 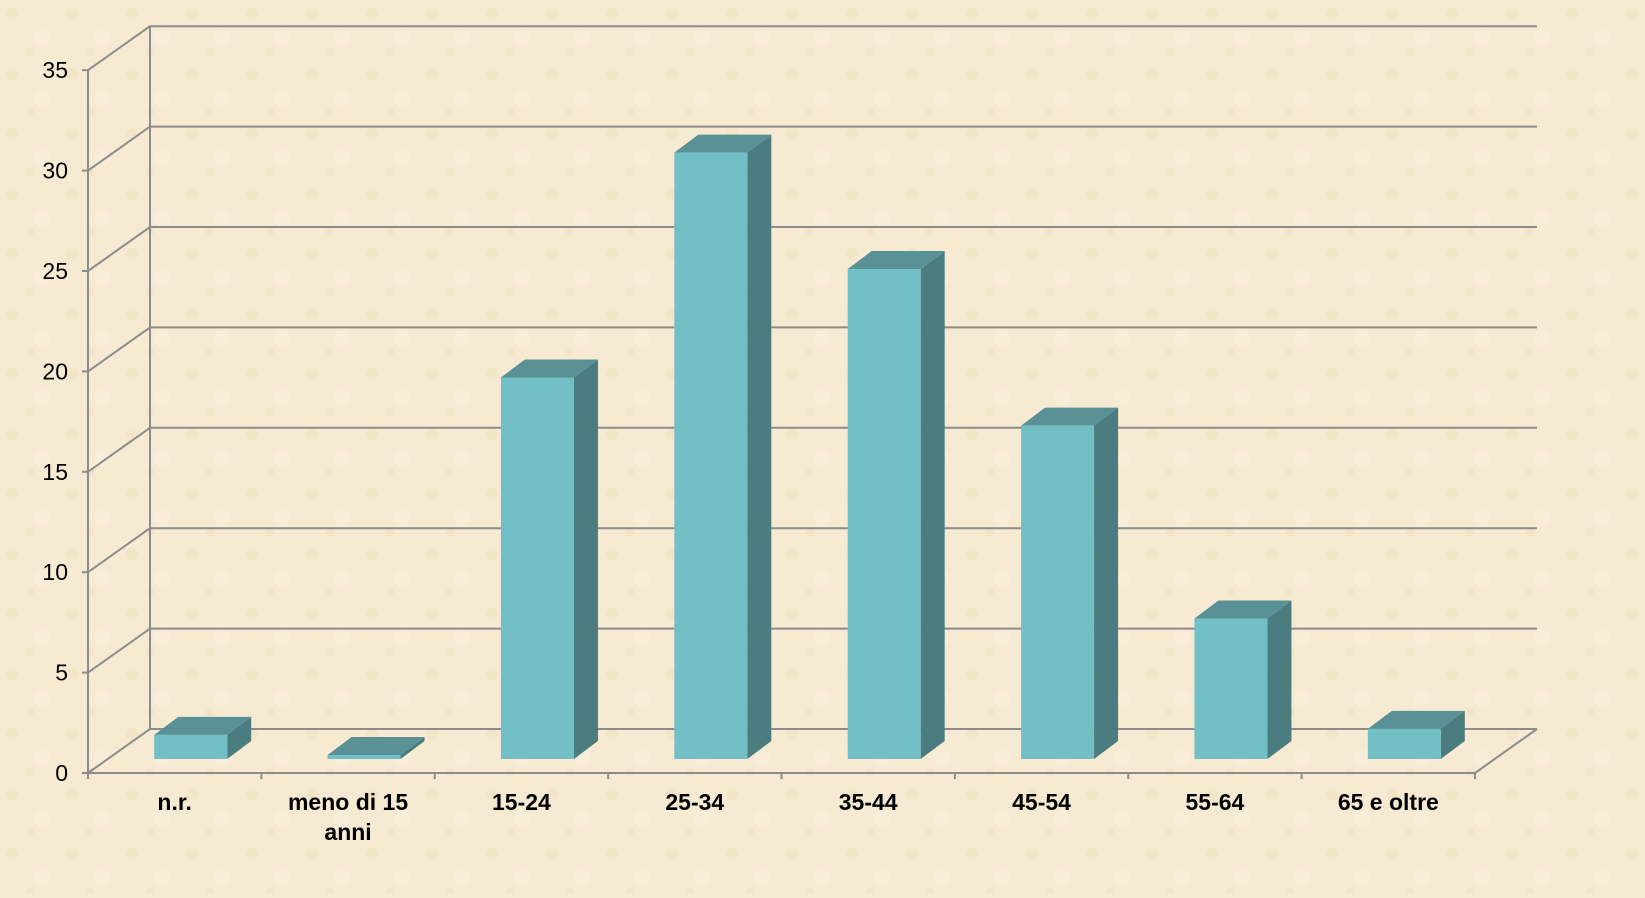 I want to click on x-tick-label-line: 55-64, so click(x=1215, y=802).